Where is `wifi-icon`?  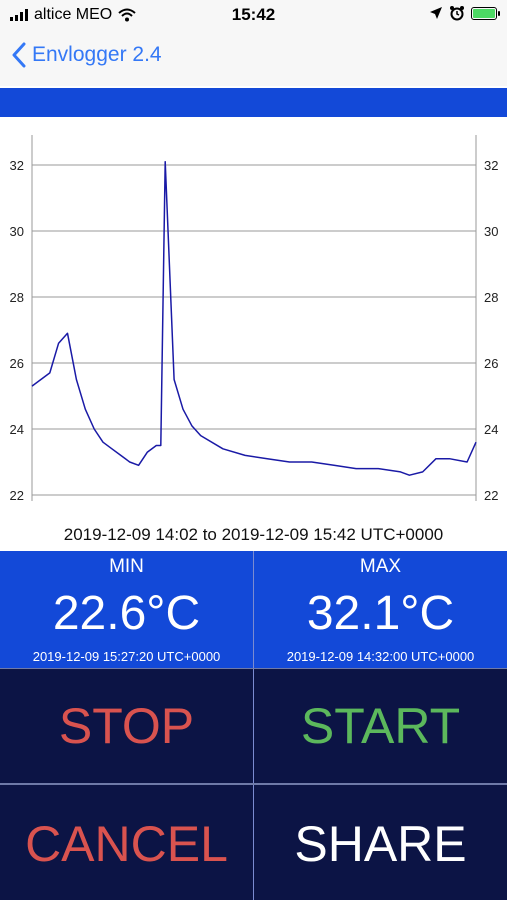 wifi-icon is located at coordinates (127, 15).